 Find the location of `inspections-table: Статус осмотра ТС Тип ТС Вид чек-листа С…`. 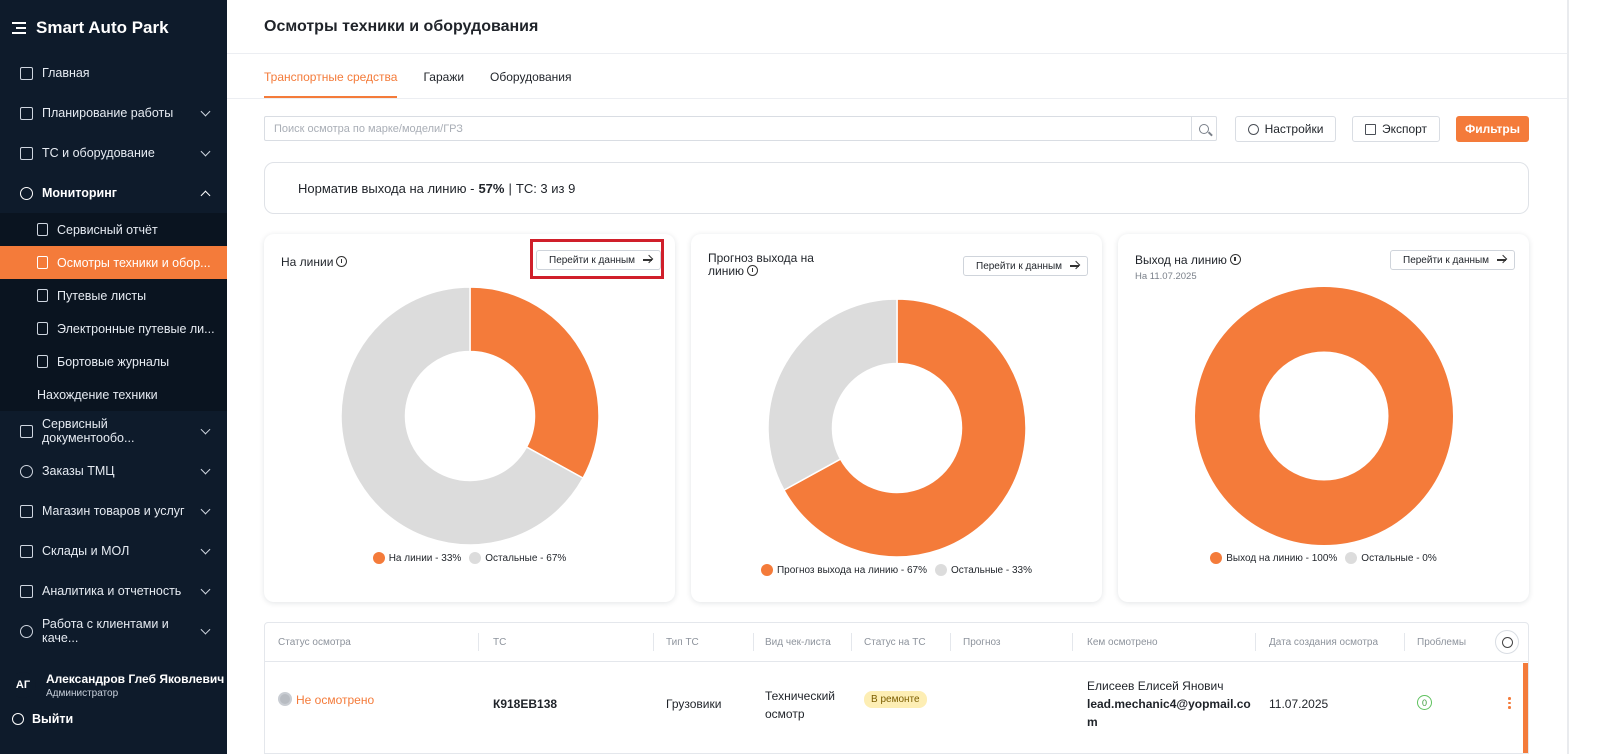

inspections-table: Статус осмотра ТС Тип ТС Вид чек-листа С… is located at coordinates (896, 688).